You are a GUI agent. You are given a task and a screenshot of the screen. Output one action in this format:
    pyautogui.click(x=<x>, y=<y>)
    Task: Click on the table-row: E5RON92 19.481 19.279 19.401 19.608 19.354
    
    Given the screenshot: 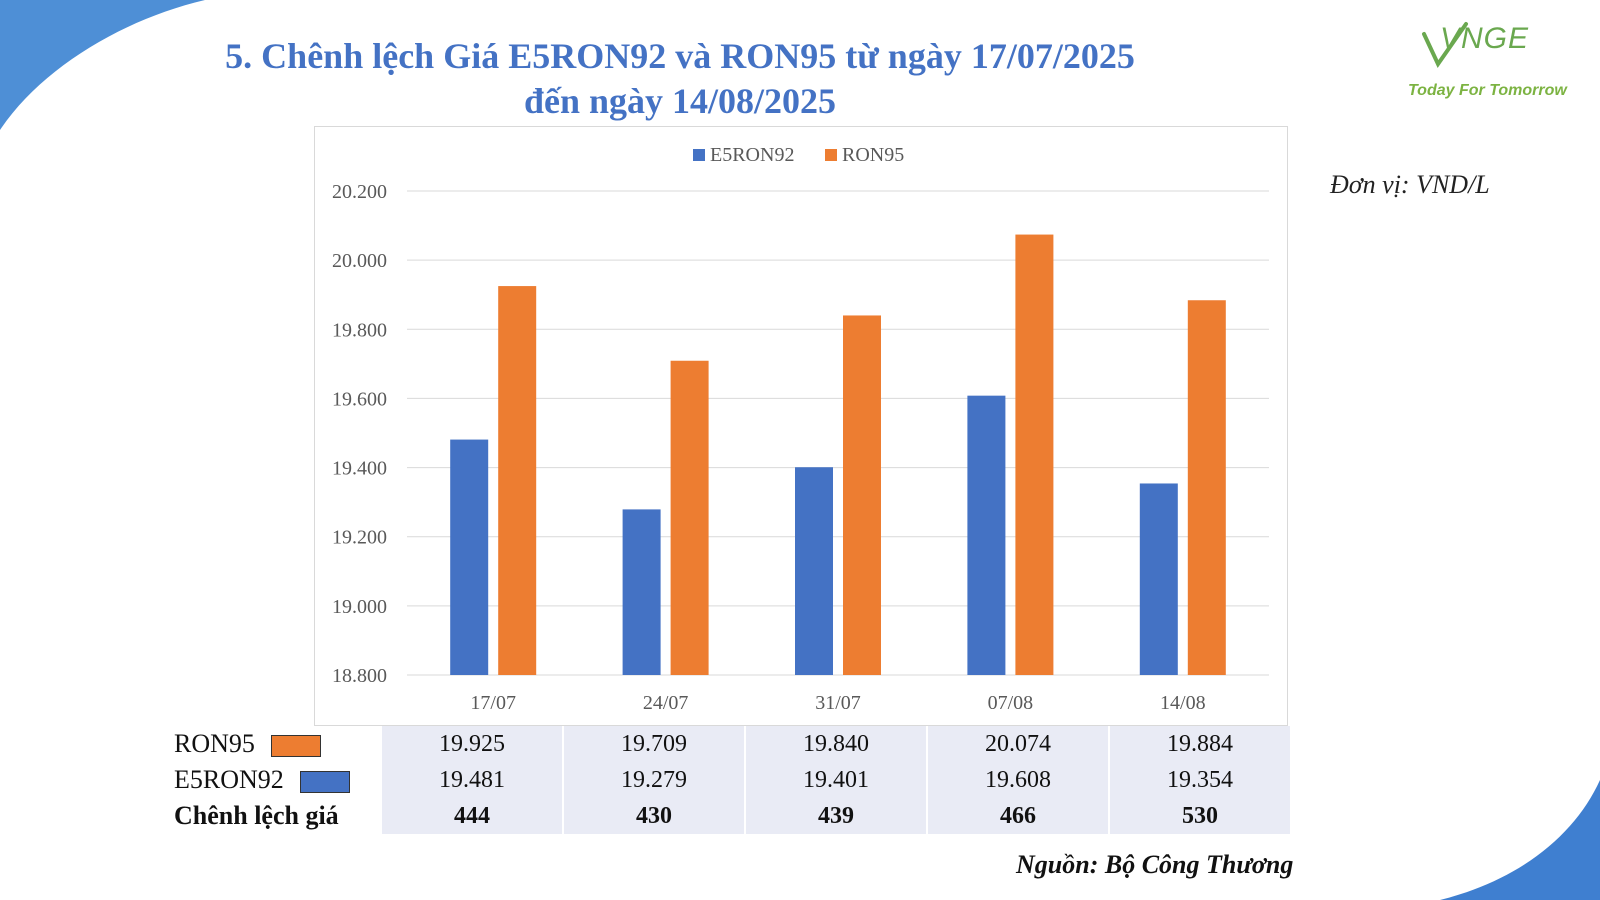 What is the action you would take?
    pyautogui.click(x=732, y=780)
    